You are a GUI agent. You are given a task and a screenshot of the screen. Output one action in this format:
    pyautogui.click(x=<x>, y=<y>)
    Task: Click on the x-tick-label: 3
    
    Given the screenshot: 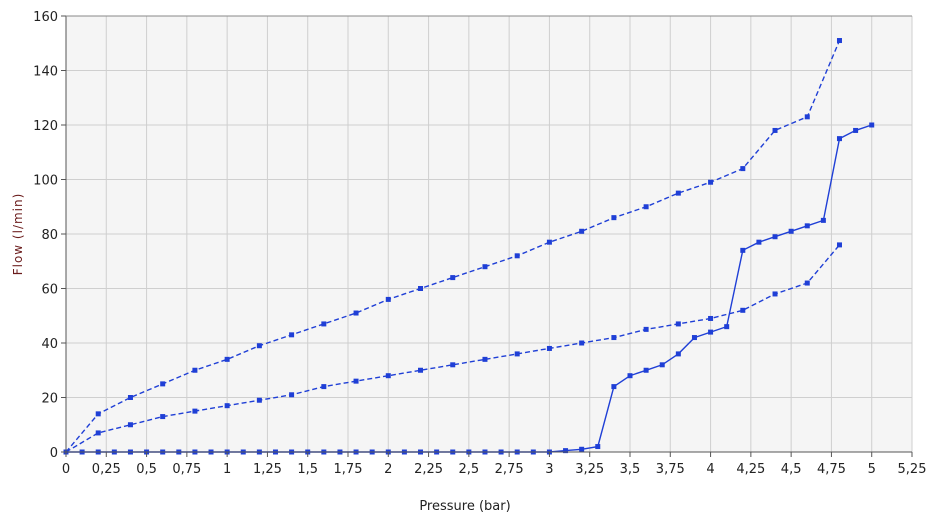 What is the action you would take?
    pyautogui.click(x=549, y=469)
    